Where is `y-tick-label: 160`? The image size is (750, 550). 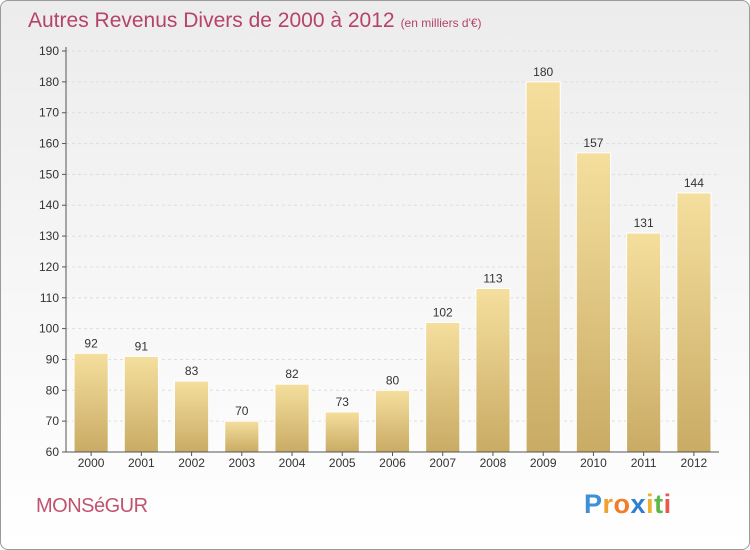 y-tick-label: 160 is located at coordinates (49, 144).